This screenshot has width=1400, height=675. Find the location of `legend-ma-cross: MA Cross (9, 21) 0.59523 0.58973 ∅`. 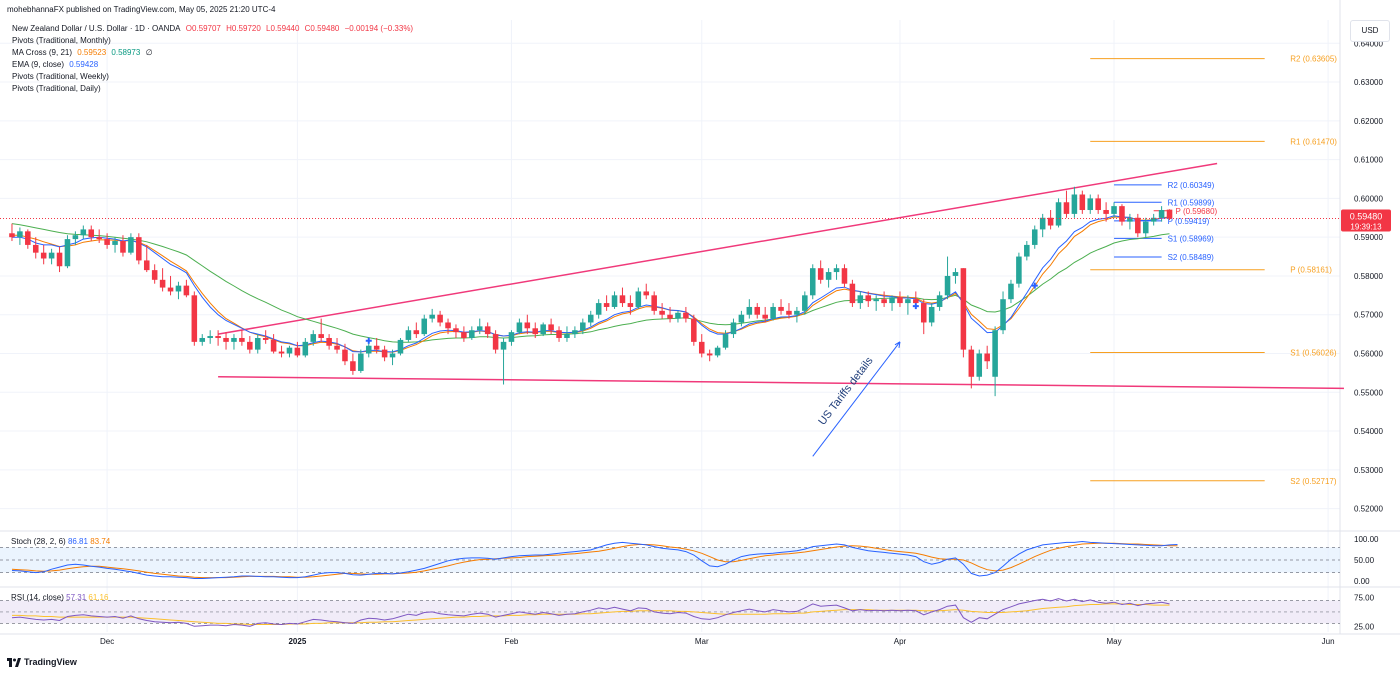

legend-ma-cross: MA Cross (9, 21) 0.59523 0.58973 ∅ is located at coordinates (84, 52).